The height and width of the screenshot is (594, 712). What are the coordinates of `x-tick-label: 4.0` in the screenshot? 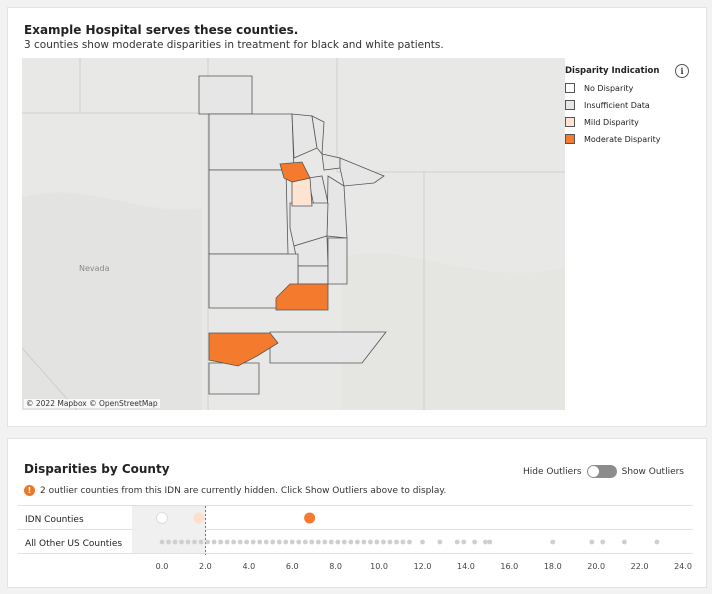 It's located at (248, 566).